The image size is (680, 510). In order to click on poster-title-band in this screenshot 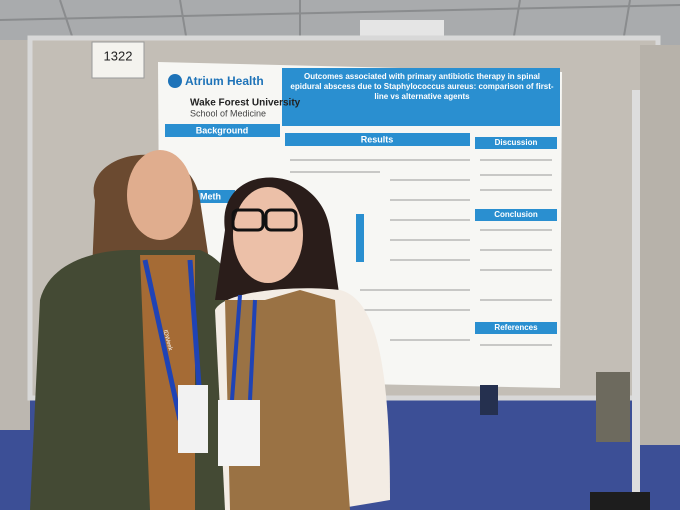, I will do `click(421, 97)`.